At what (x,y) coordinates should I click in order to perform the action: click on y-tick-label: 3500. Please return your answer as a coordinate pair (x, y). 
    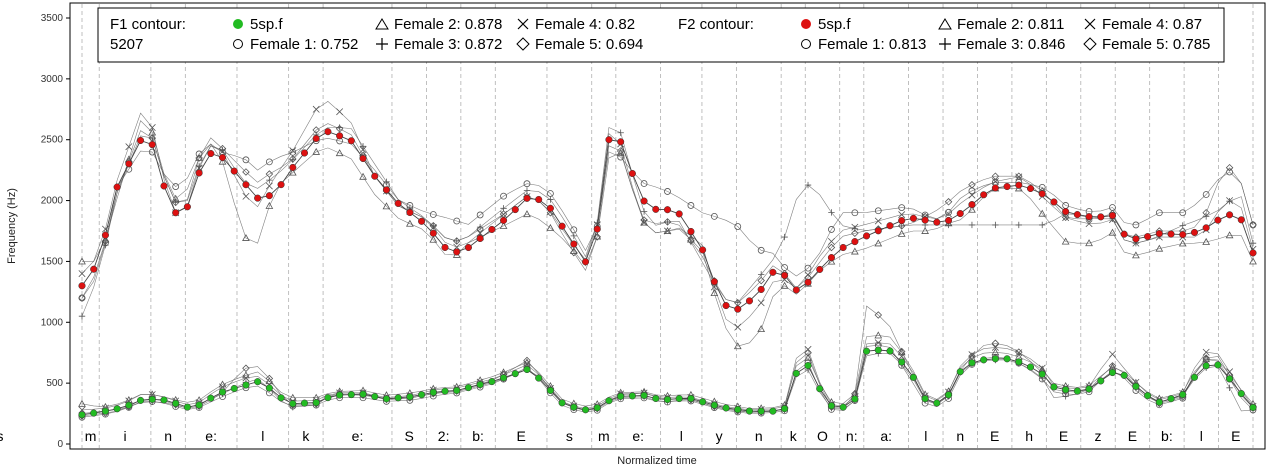
    Looking at the image, I should click on (52, 18).